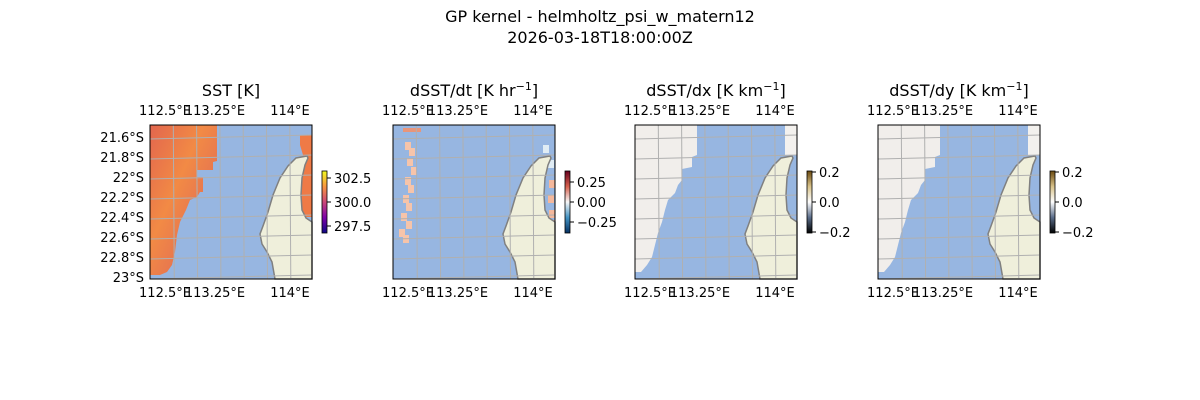 Image resolution: width=1200 pixels, height=400 pixels. What do you see at coordinates (122, 238) in the screenshot?
I see `lat-label: 22.6°S` at bounding box center [122, 238].